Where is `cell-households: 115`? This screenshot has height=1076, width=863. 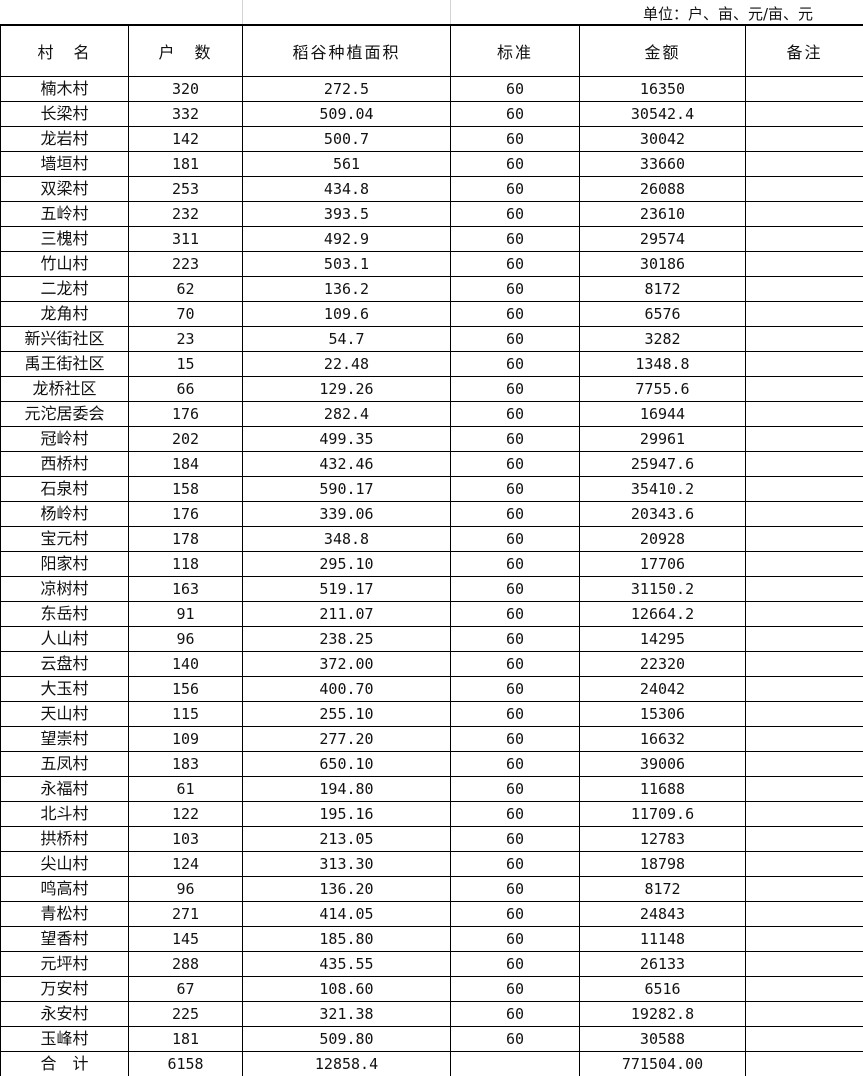
cell-households: 115 is located at coordinates (186, 714).